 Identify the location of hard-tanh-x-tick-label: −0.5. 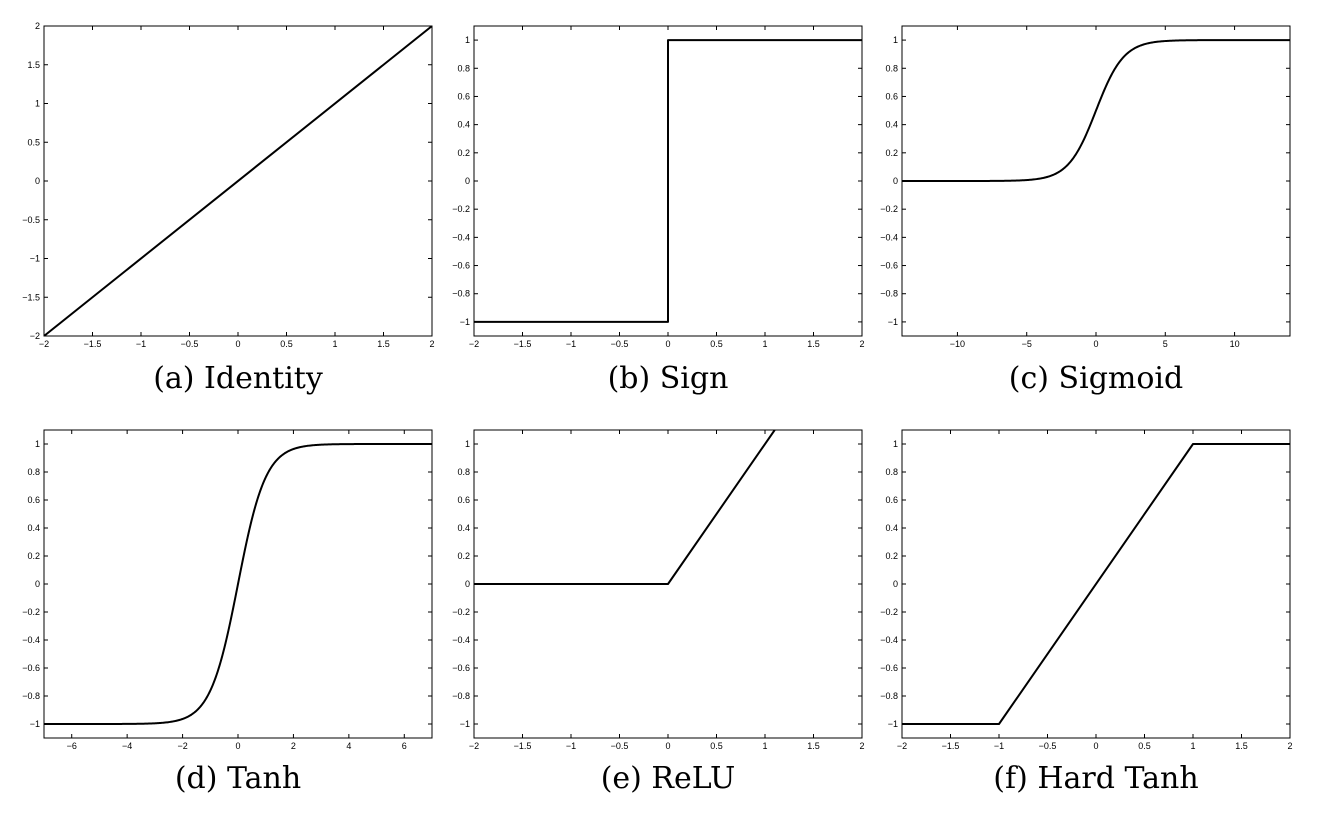
(1048, 746).